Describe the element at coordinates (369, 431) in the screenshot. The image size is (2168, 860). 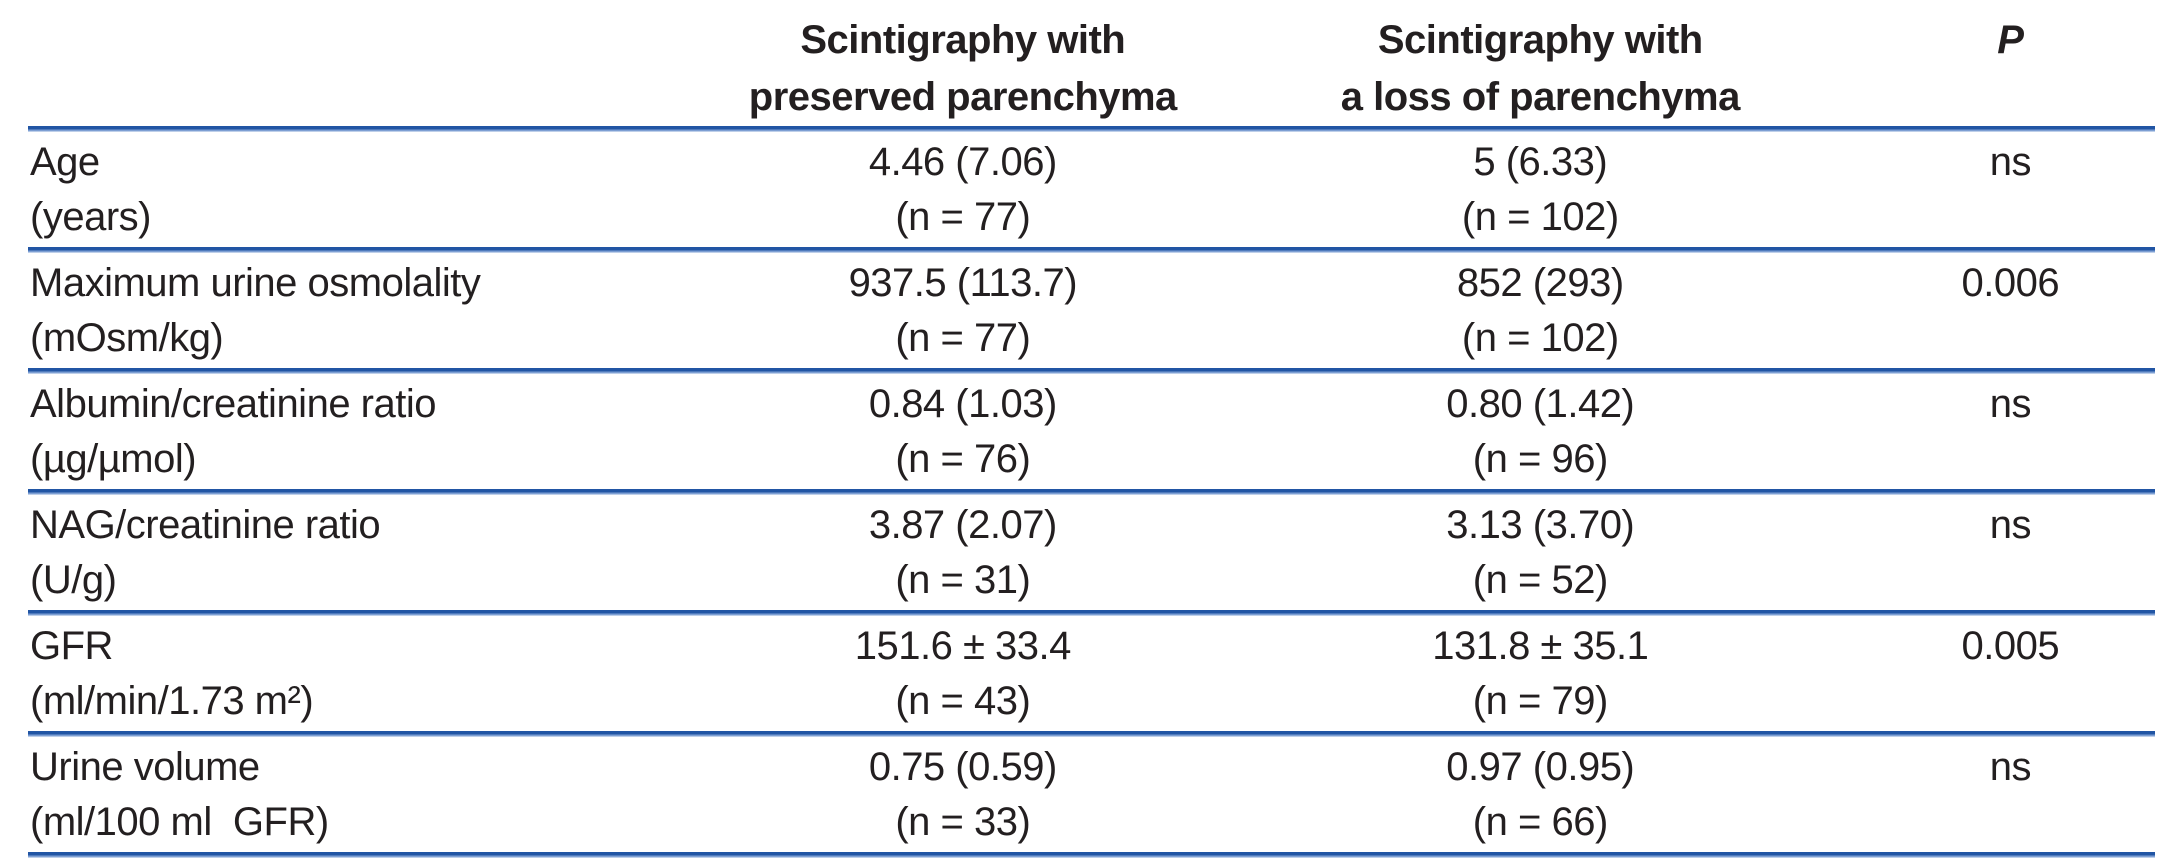
I see `row-label-cell: Albumin/creatinine ratio (µg/µmol)` at that location.